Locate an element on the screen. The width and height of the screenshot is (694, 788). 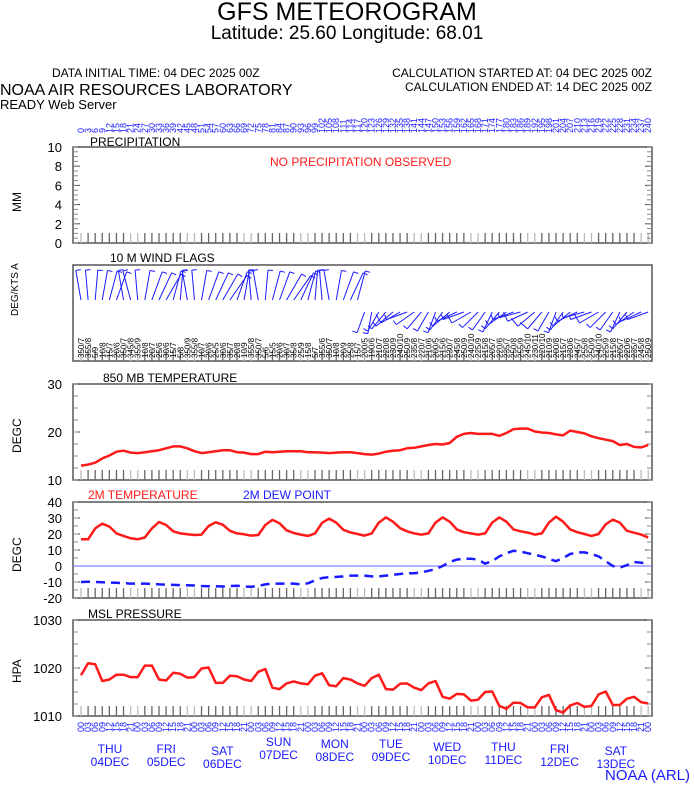
wind-label: 25/5 is located at coordinates (216, 350).